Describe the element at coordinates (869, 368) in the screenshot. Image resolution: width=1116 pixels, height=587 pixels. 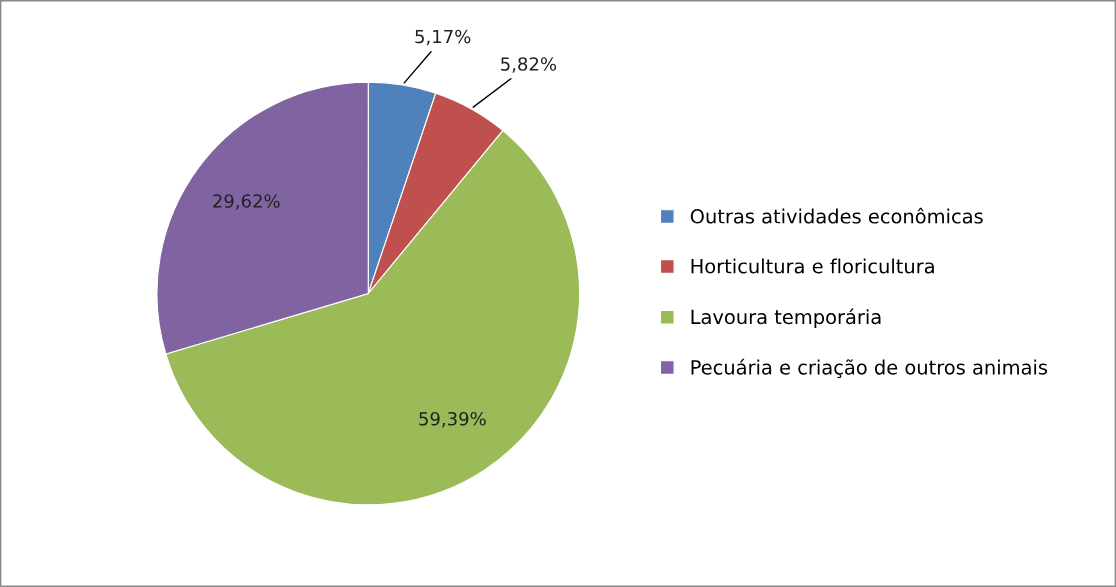
I see `legend-label: Pecuária e criação de outros animais` at that location.